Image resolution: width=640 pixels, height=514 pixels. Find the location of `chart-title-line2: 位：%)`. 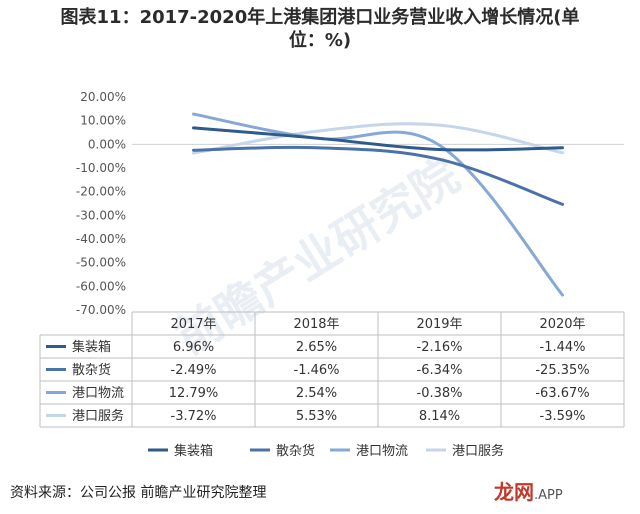

chart-title-line2: 位：%) is located at coordinates (320, 40).